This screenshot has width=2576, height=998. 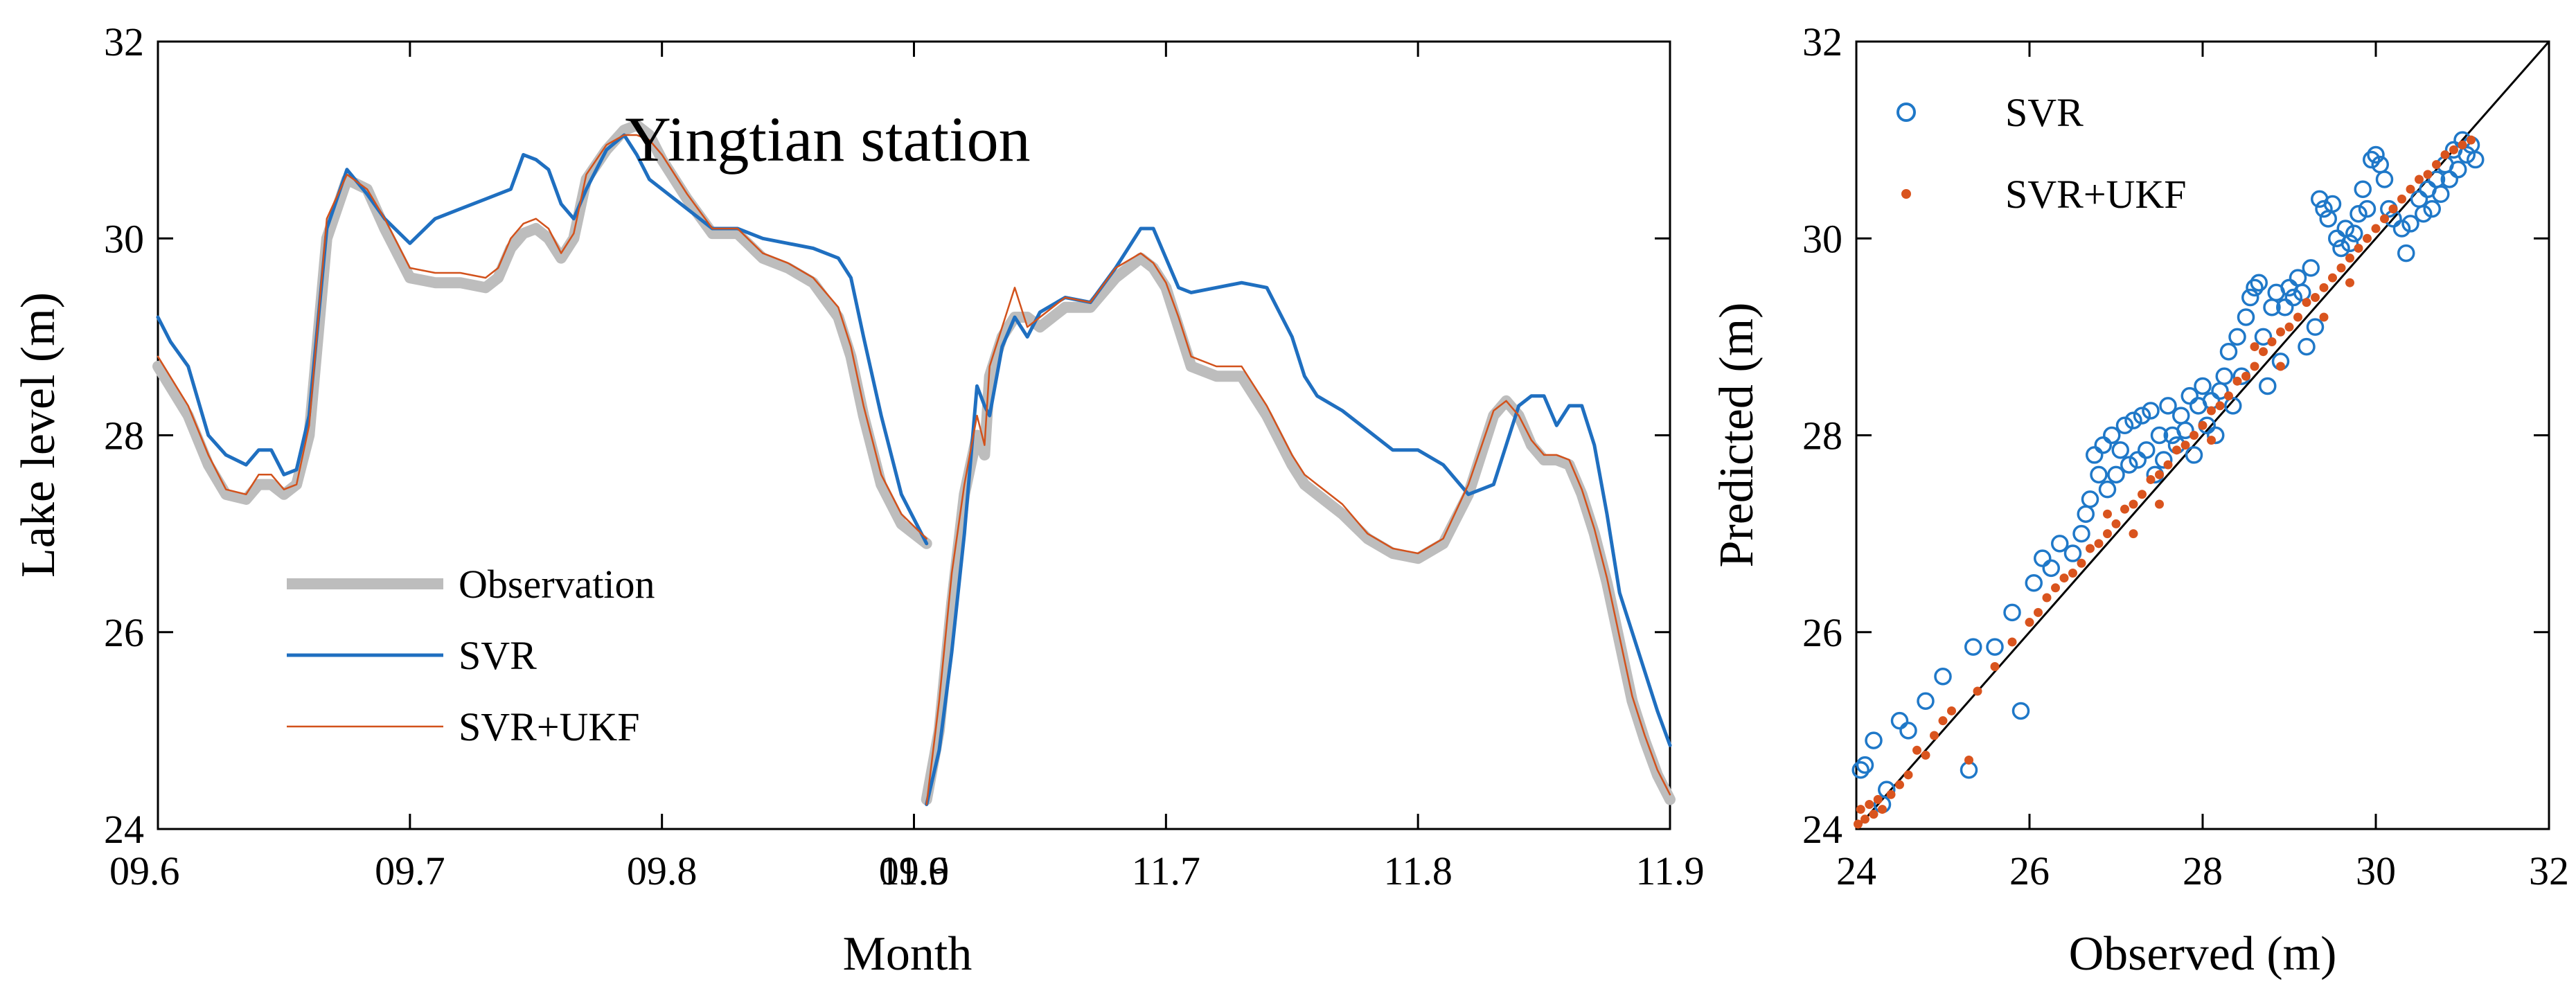 What do you see at coordinates (914, 870) in the screenshot?
I see `timeseries-x-tick-label: 11.6` at bounding box center [914, 870].